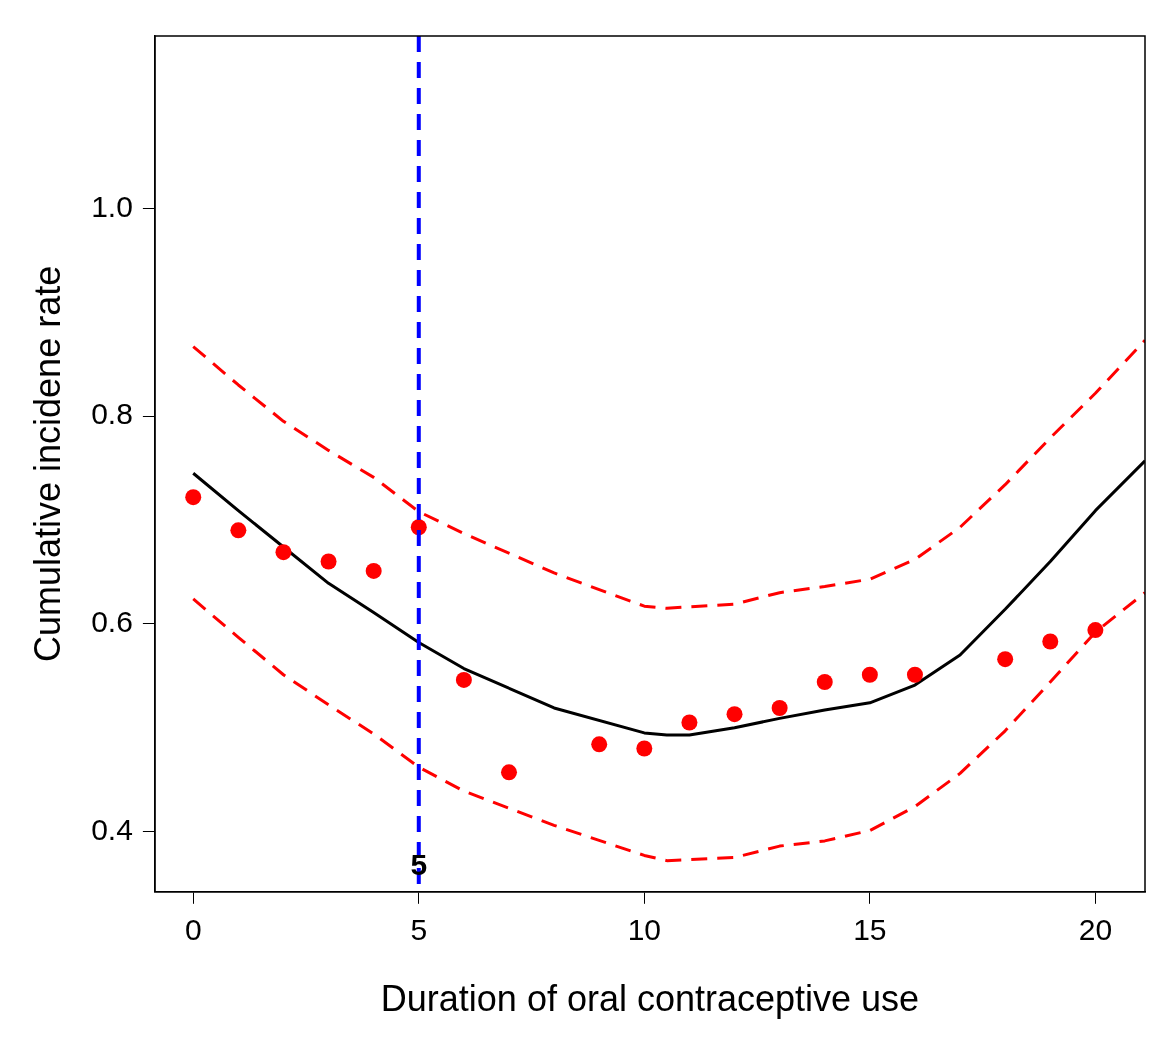  Describe the element at coordinates (644, 930) in the screenshot. I see `x-tick-label: 10` at that location.